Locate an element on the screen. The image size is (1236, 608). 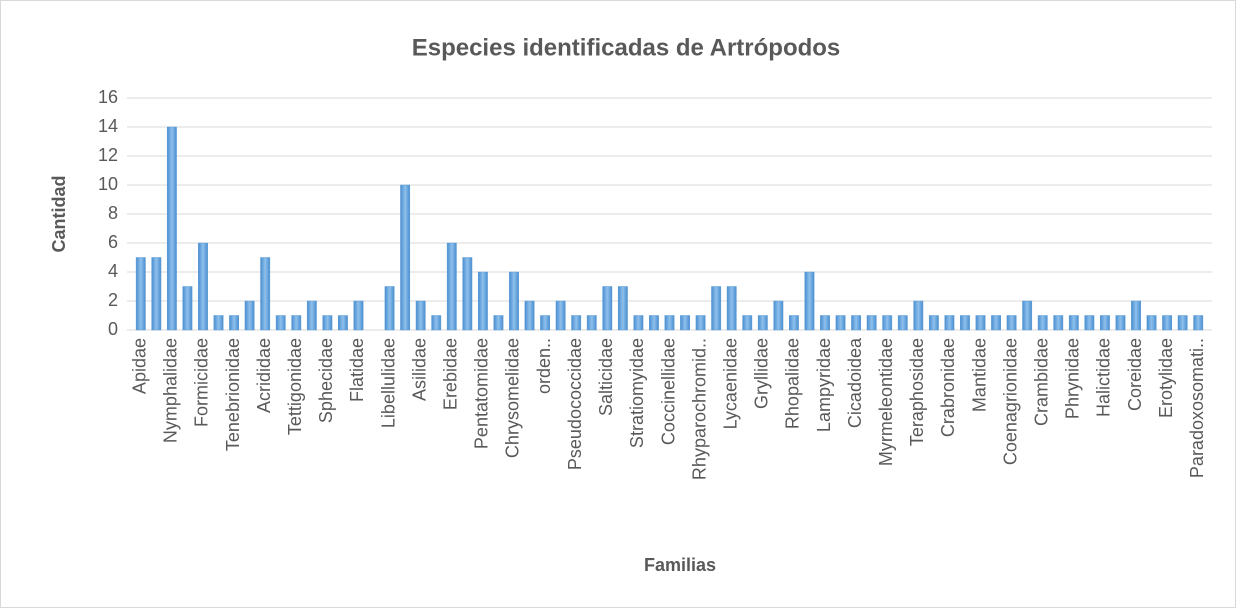
x-tick-label: Pseudococcidae is located at coordinates (575, 404).